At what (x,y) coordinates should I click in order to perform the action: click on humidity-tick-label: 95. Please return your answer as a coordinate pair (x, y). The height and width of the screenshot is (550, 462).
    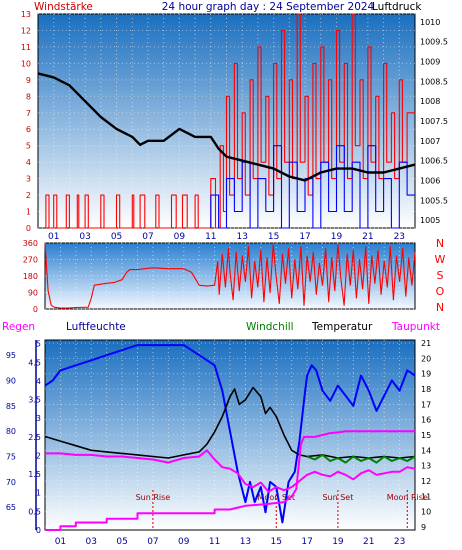
    Looking at the image, I should click on (11, 355).